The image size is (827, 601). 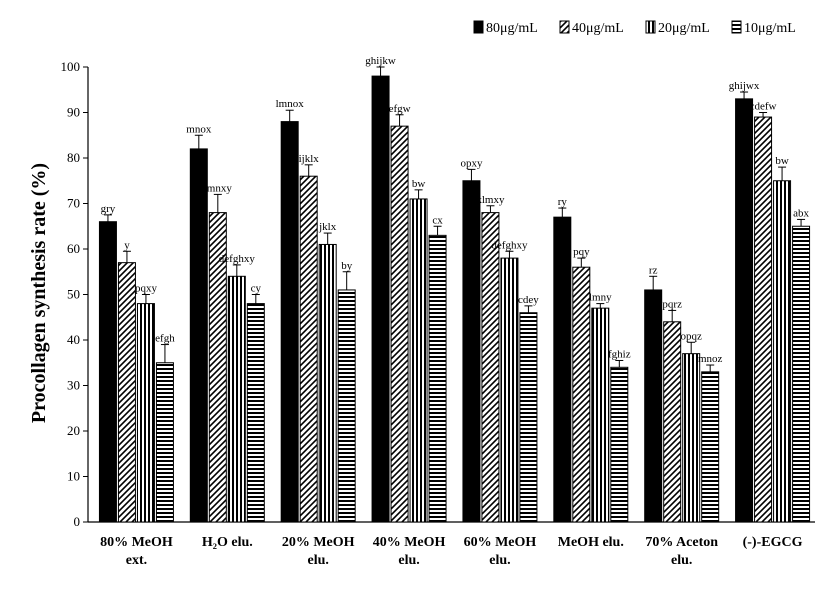 What do you see at coordinates (681, 542) in the screenshot?
I see `category-label: 70% Aceton` at bounding box center [681, 542].